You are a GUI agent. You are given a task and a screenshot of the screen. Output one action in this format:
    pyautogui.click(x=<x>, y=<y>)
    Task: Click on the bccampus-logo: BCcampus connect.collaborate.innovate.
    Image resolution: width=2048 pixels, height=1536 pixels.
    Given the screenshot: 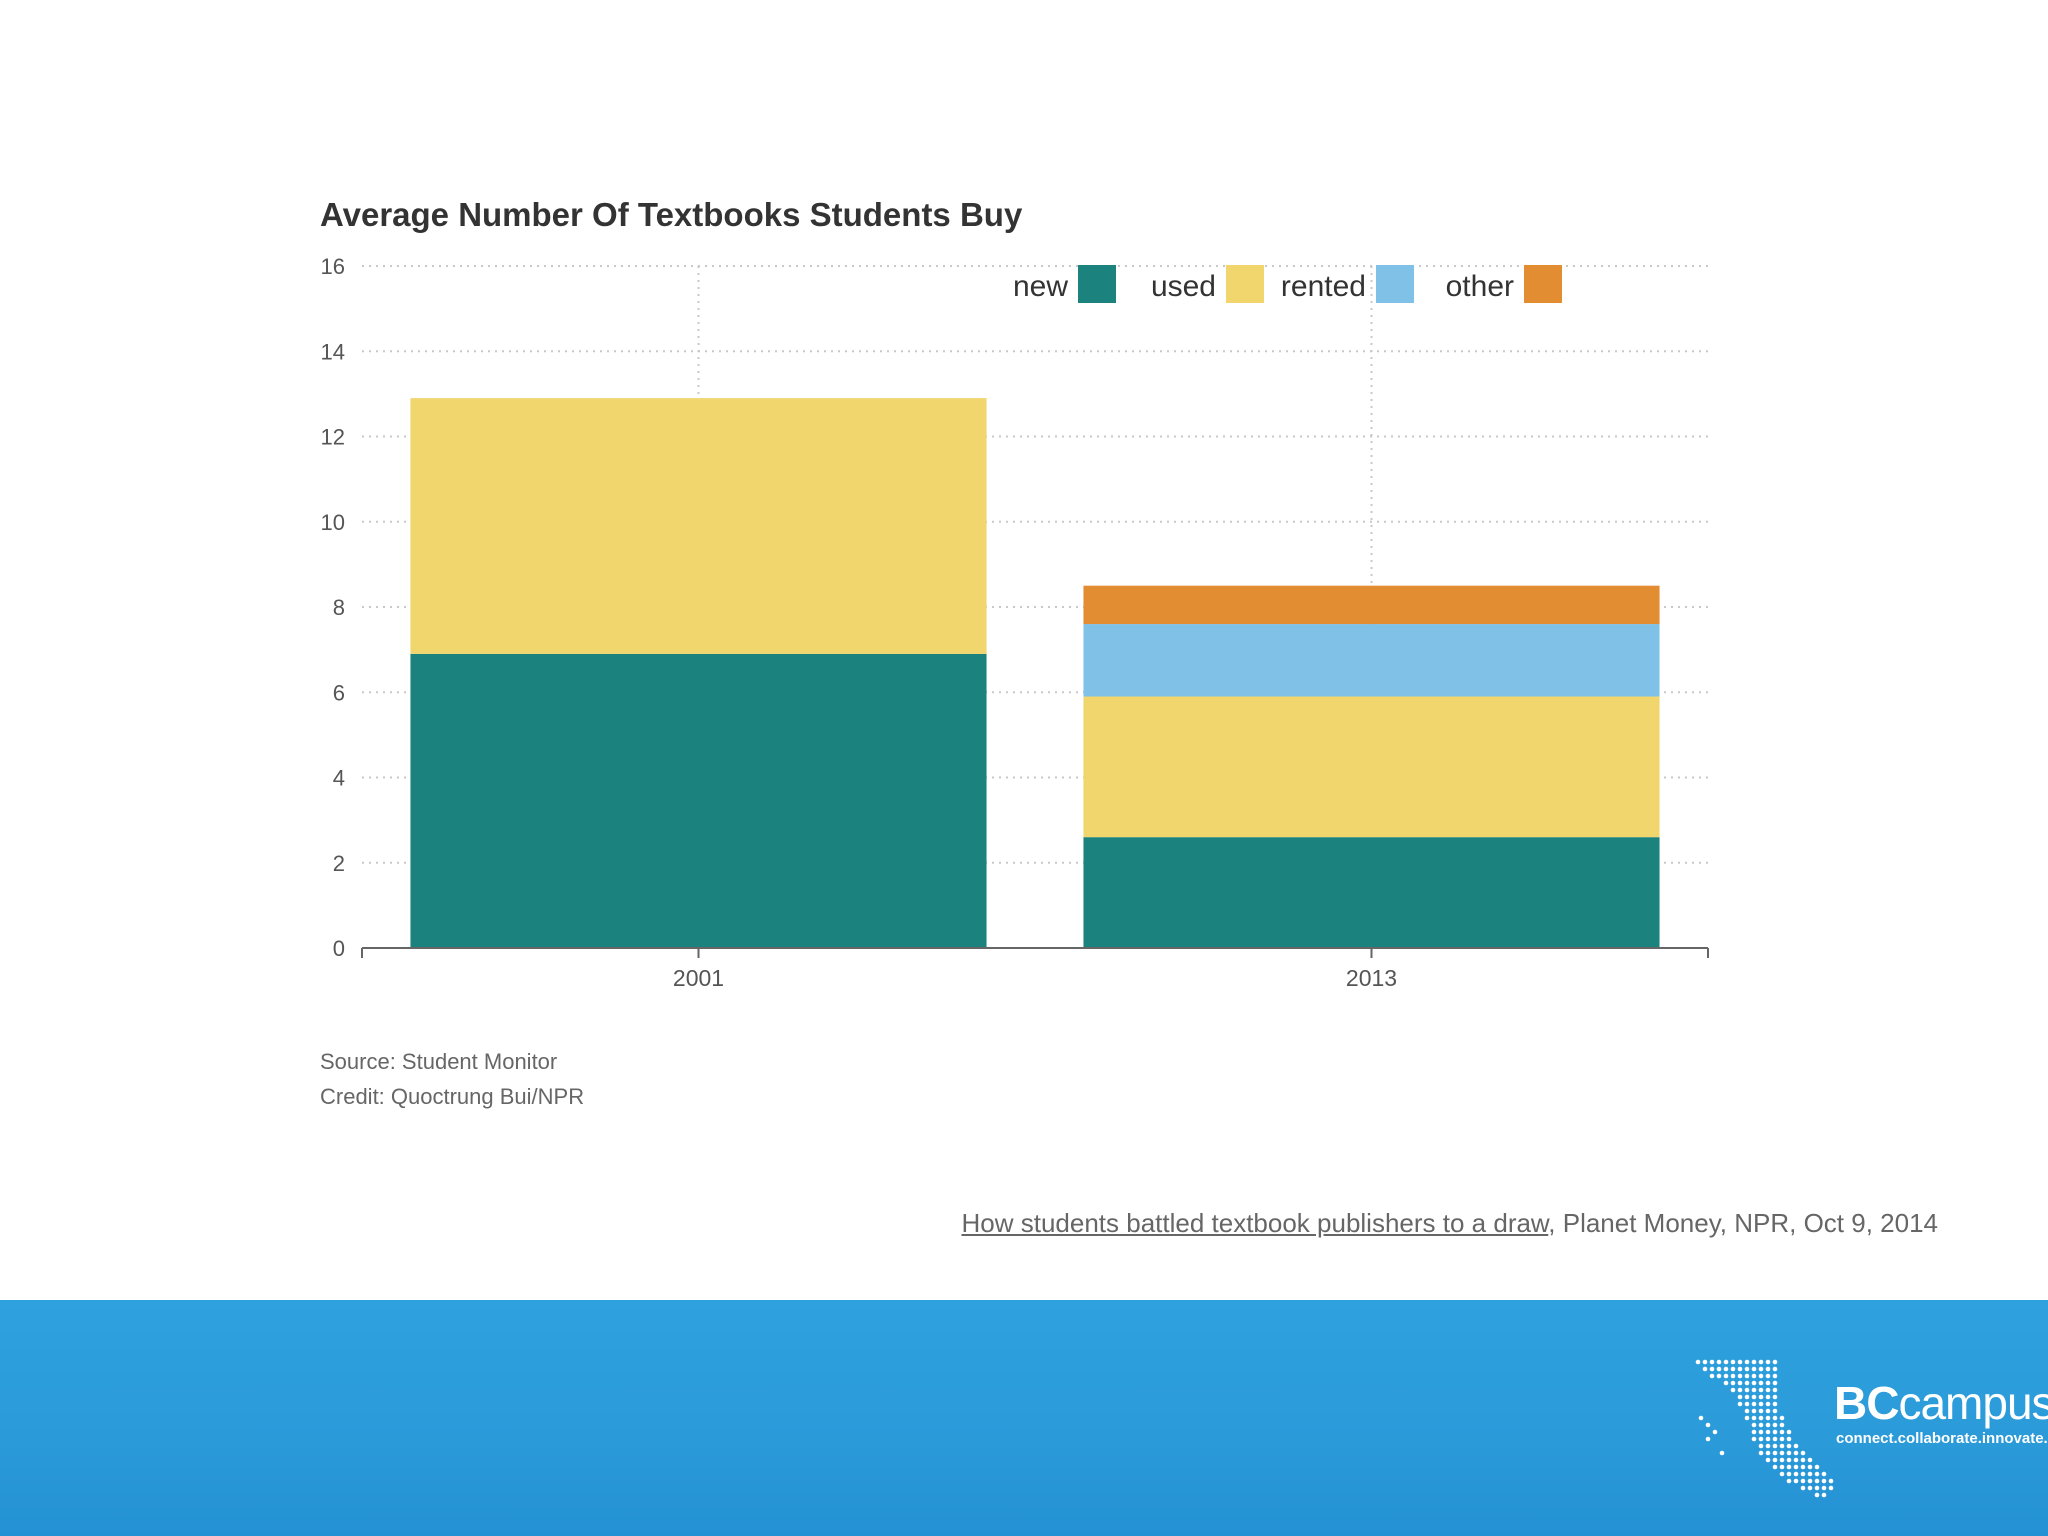 What is the action you would take?
    pyautogui.click(x=1870, y=1428)
    